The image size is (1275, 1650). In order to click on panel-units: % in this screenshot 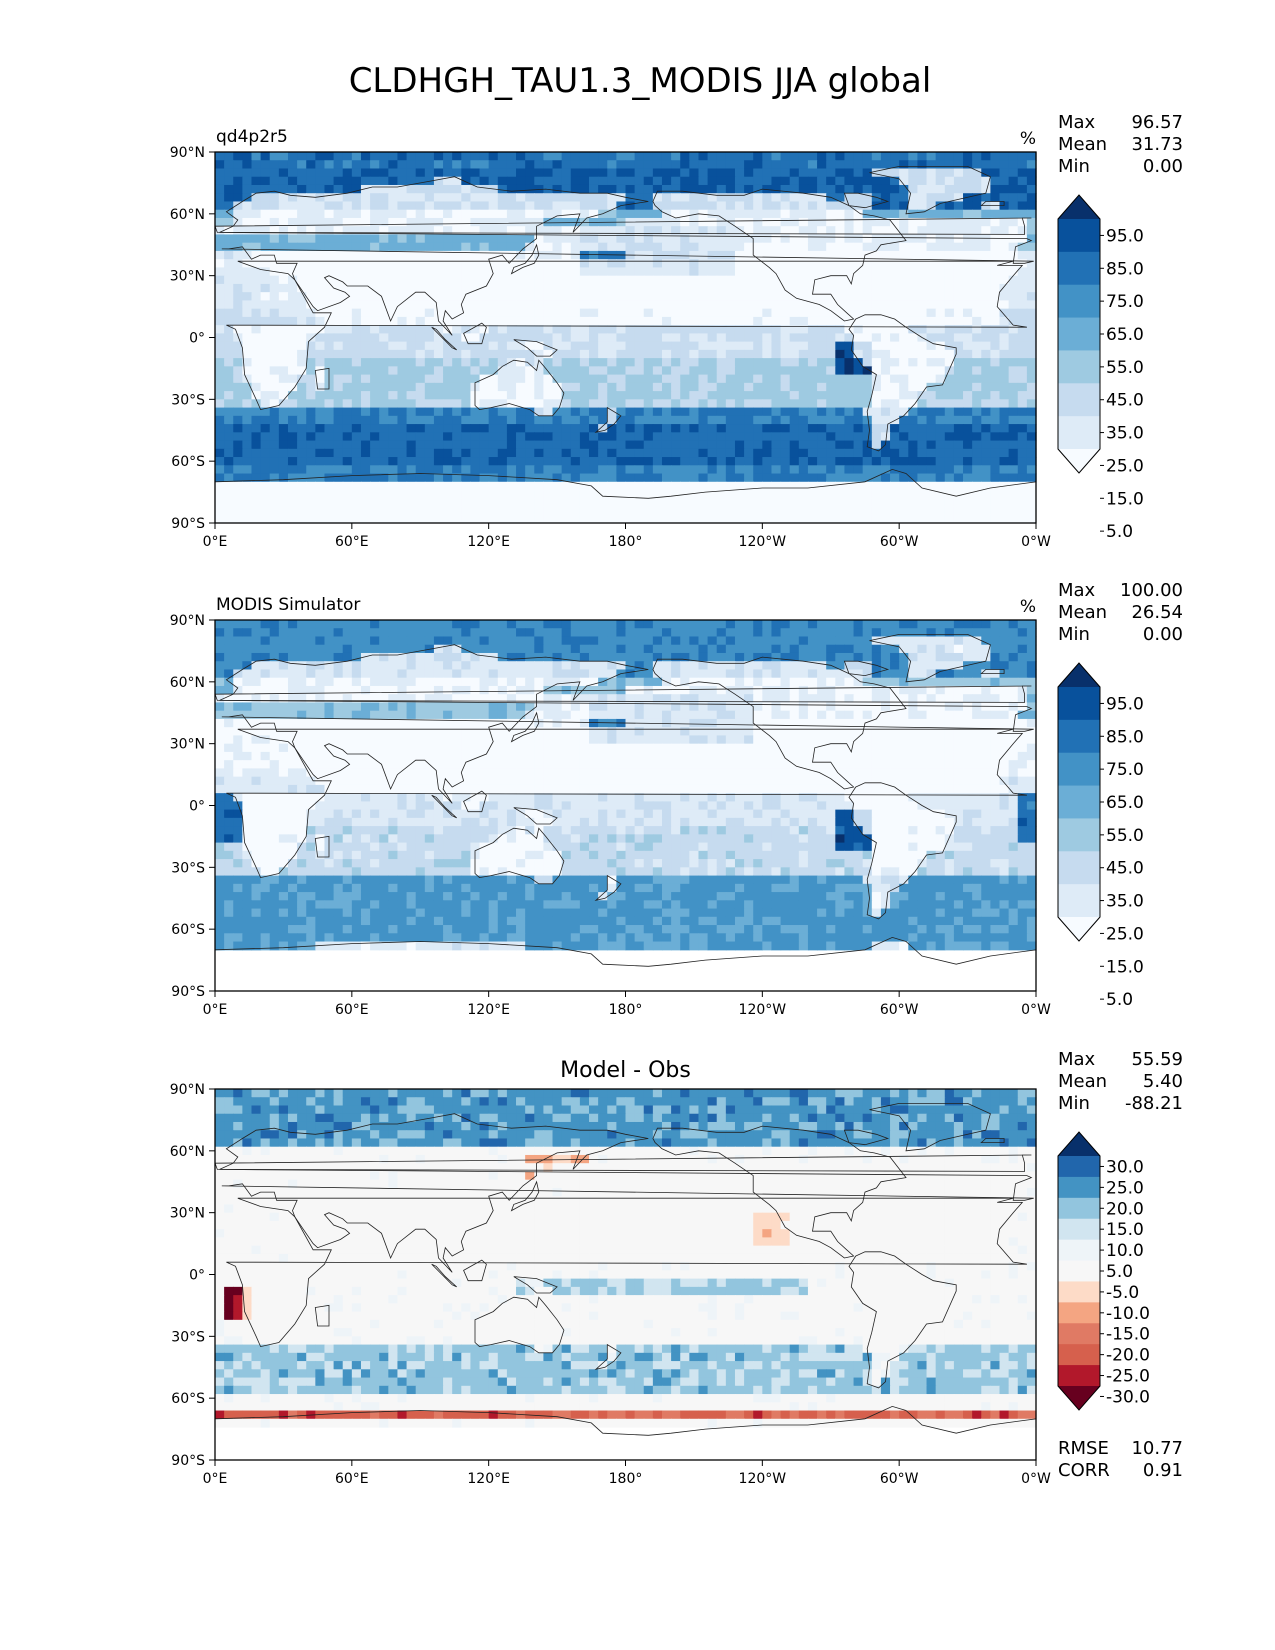, I will do `click(1028, 139)`.